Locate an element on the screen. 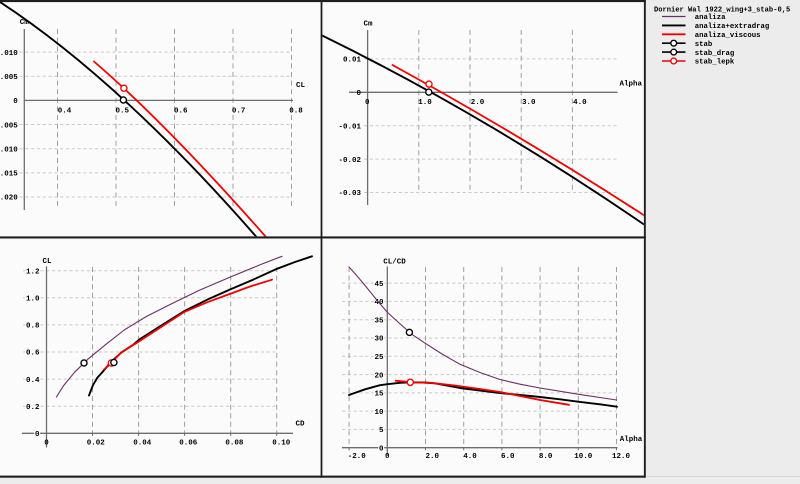 This screenshot has height=484, width=800. svg-text: 0.7 is located at coordinates (239, 111).